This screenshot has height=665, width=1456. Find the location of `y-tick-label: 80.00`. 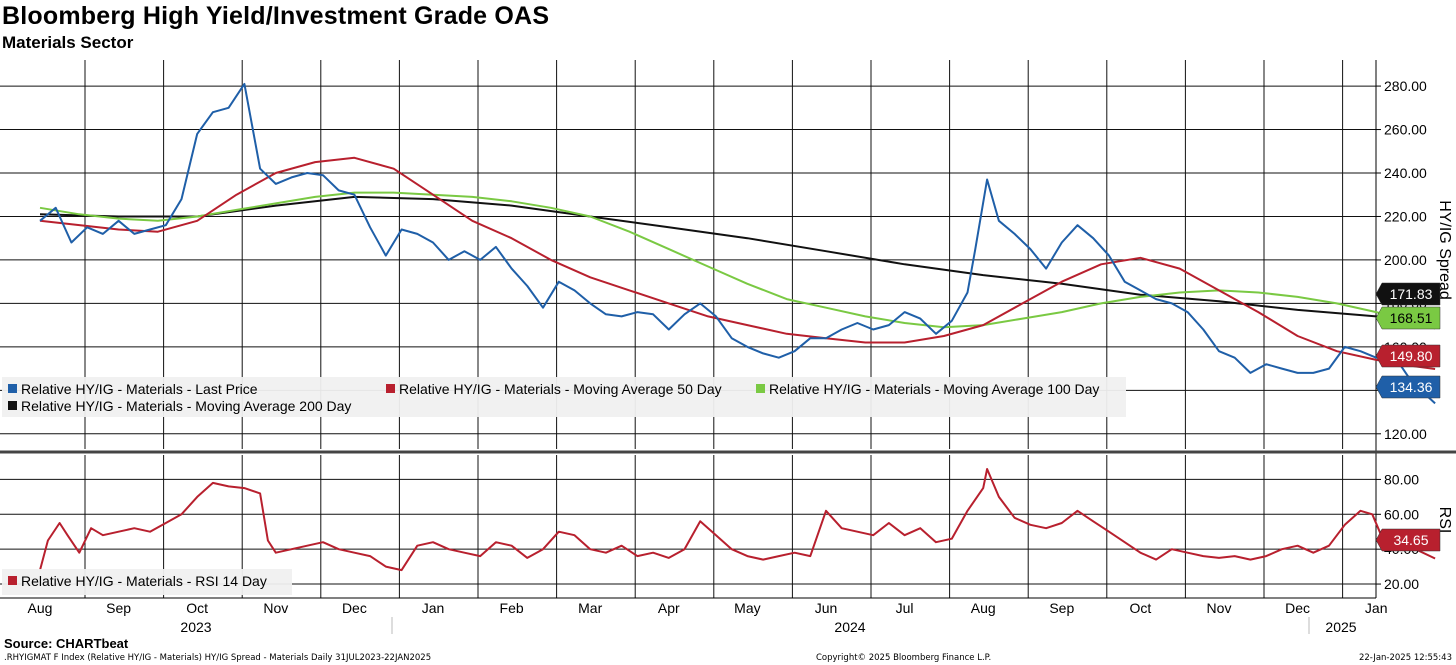

y-tick-label: 80.00 is located at coordinates (1401, 479).